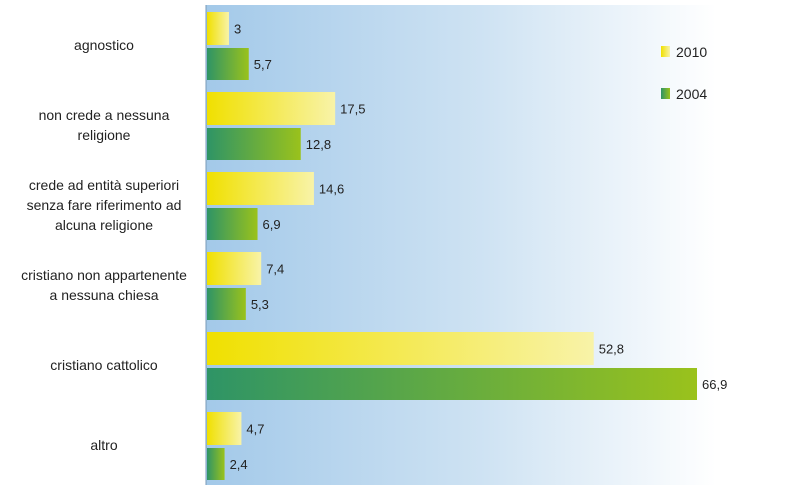  I want to click on legend: 2010 2004, so click(684, 73).